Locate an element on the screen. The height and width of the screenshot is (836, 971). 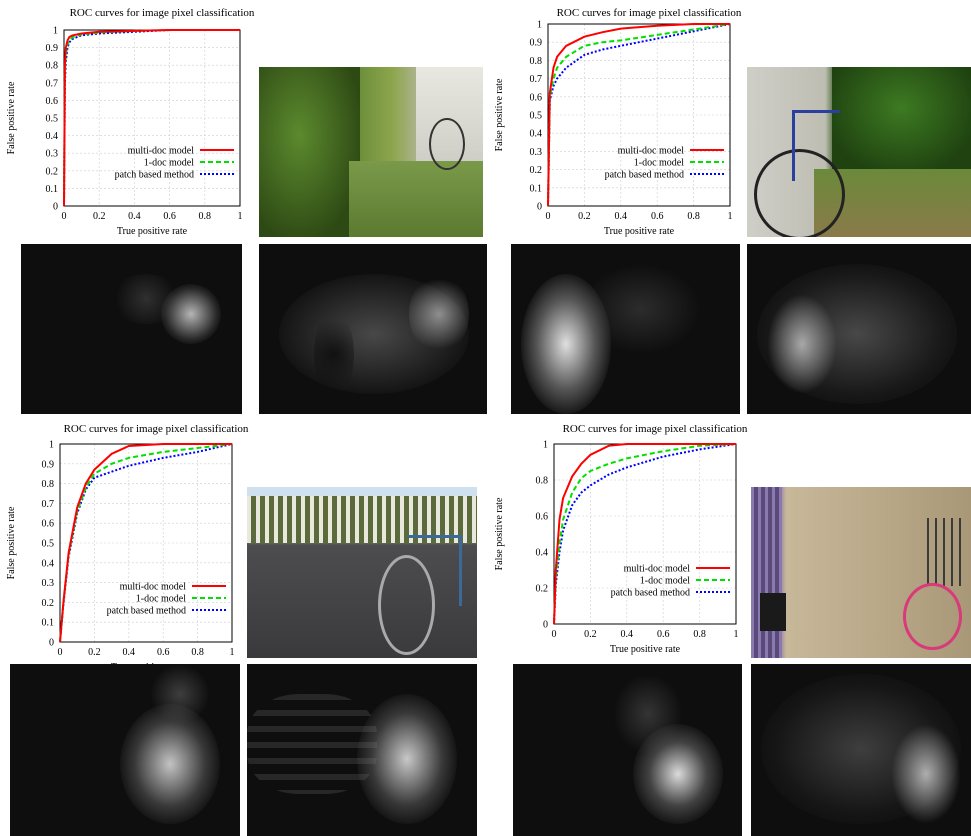
y-tick-label: 0.1 is located at coordinates (48, 623).